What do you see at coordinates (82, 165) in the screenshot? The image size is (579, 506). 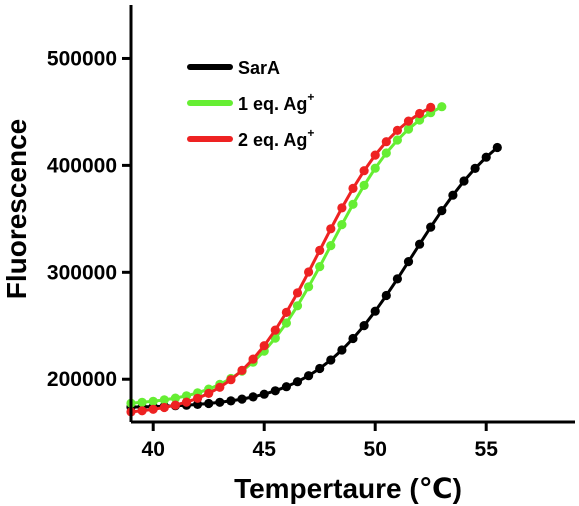 I see `y-tick-label: 400000` at bounding box center [82, 165].